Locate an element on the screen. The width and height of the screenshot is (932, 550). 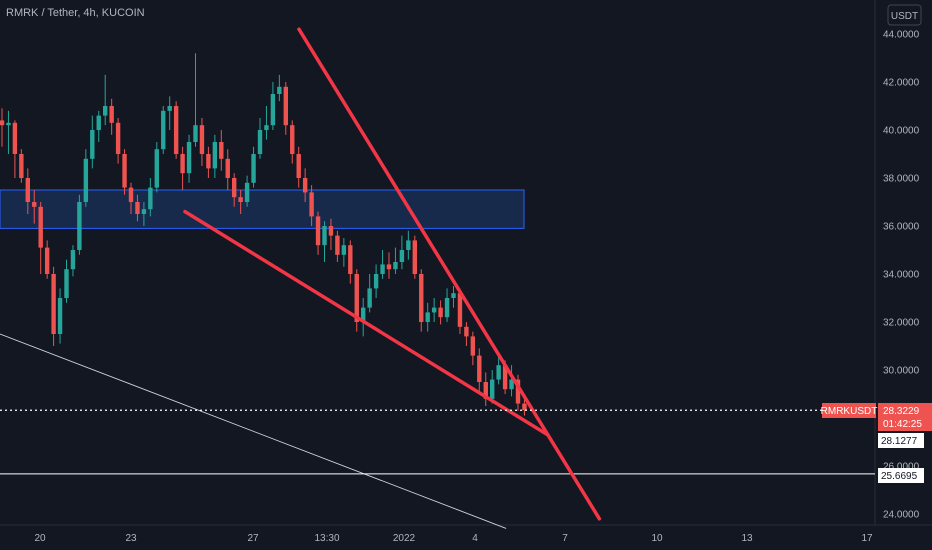
horizontal-line-tag-bg is located at coordinates (901, 475).